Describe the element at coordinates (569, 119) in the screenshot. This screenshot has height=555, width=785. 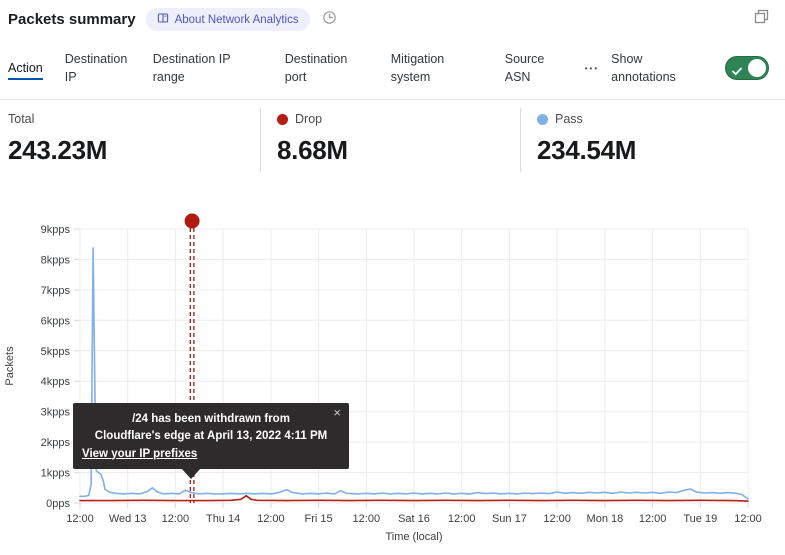
I see `stat-pass-label: Pass` at that location.